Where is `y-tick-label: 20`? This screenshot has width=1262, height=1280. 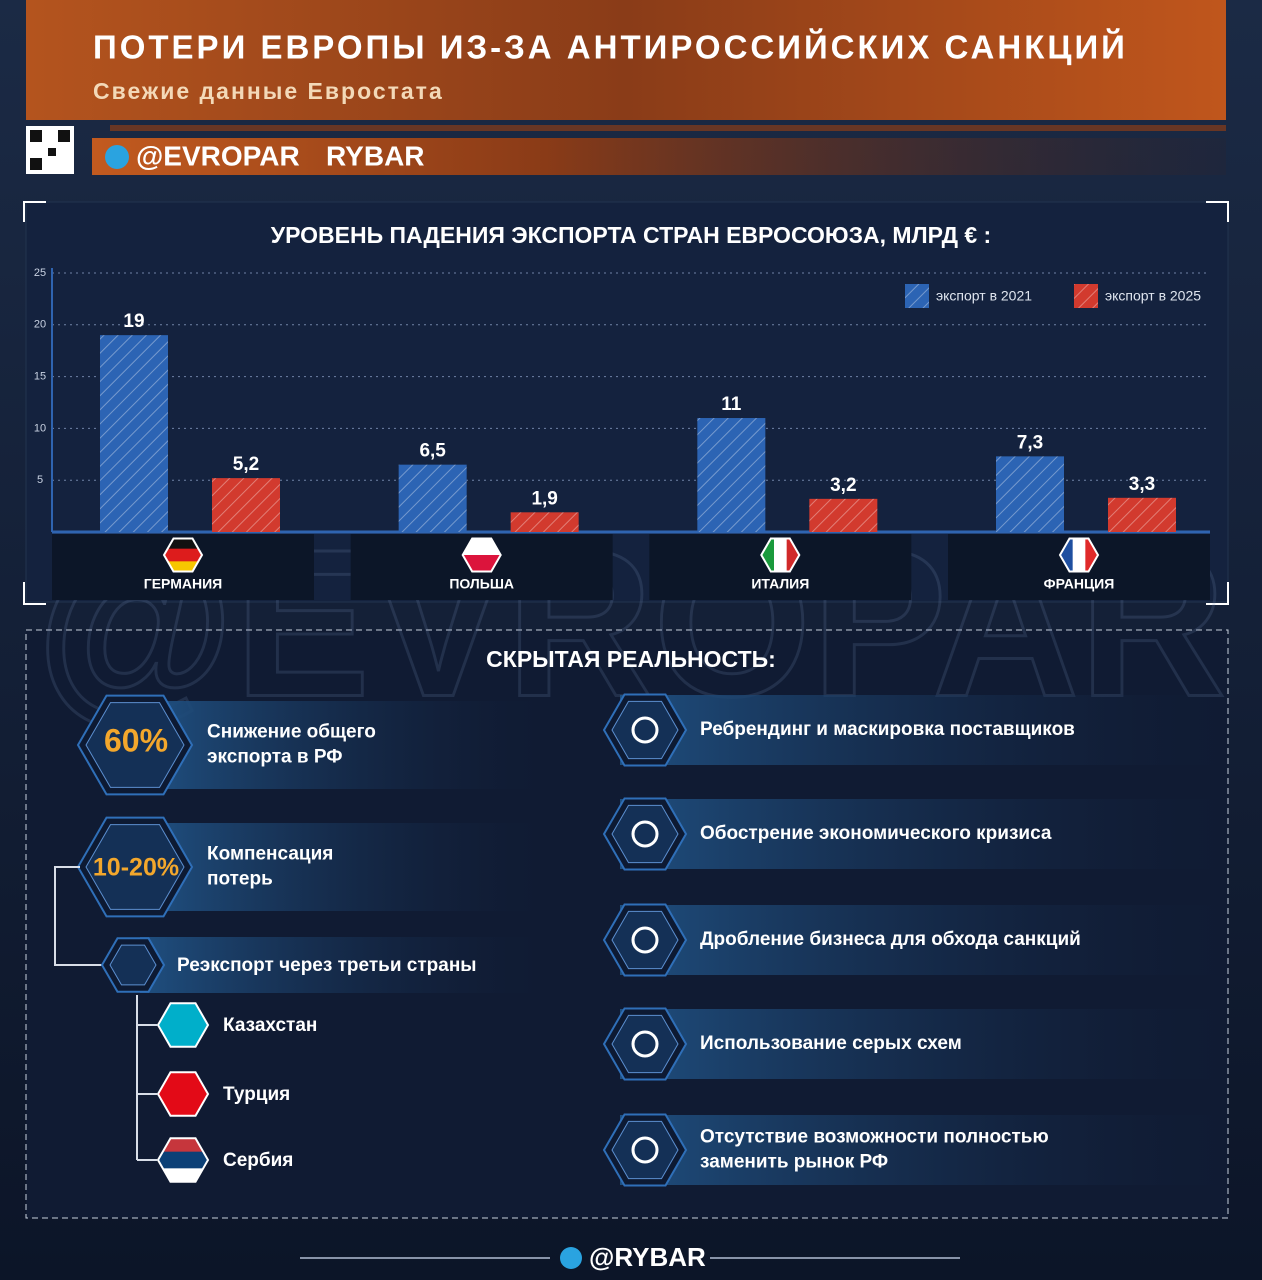 y-tick-label: 20 is located at coordinates (40, 325).